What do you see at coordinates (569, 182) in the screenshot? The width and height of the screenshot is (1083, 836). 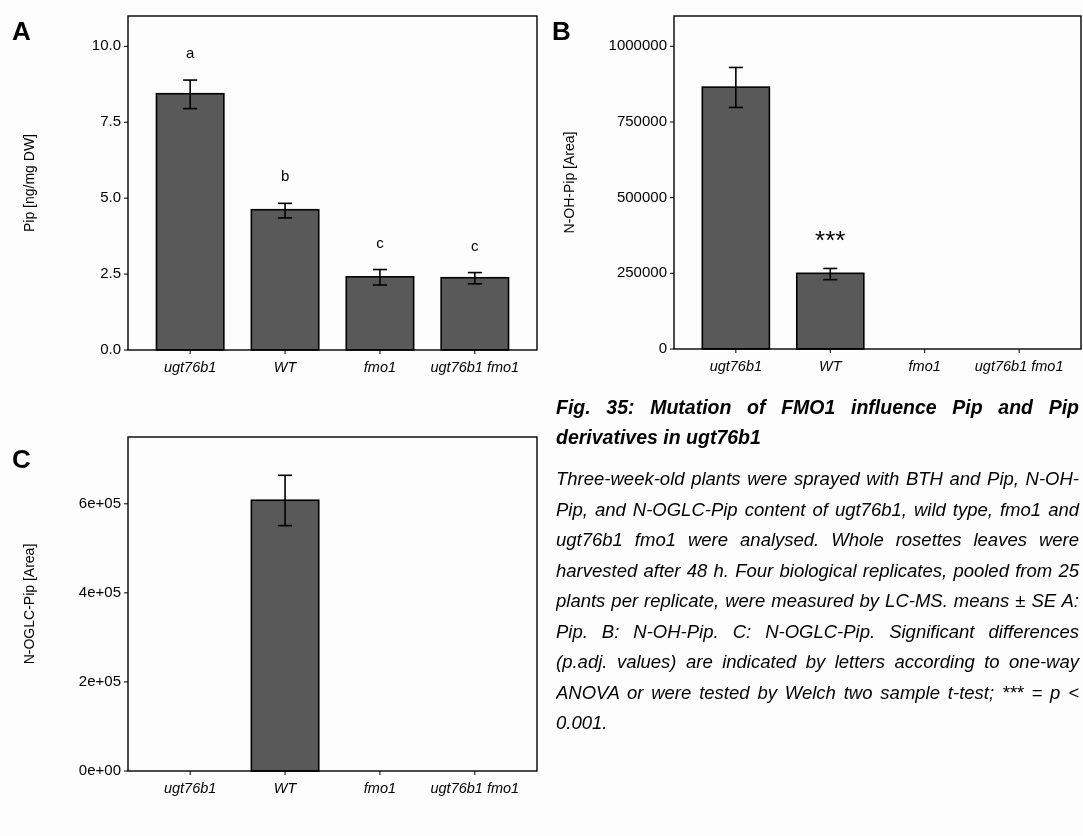 I see `y-axis-title: N-OH-Pip [Area]` at bounding box center [569, 182].